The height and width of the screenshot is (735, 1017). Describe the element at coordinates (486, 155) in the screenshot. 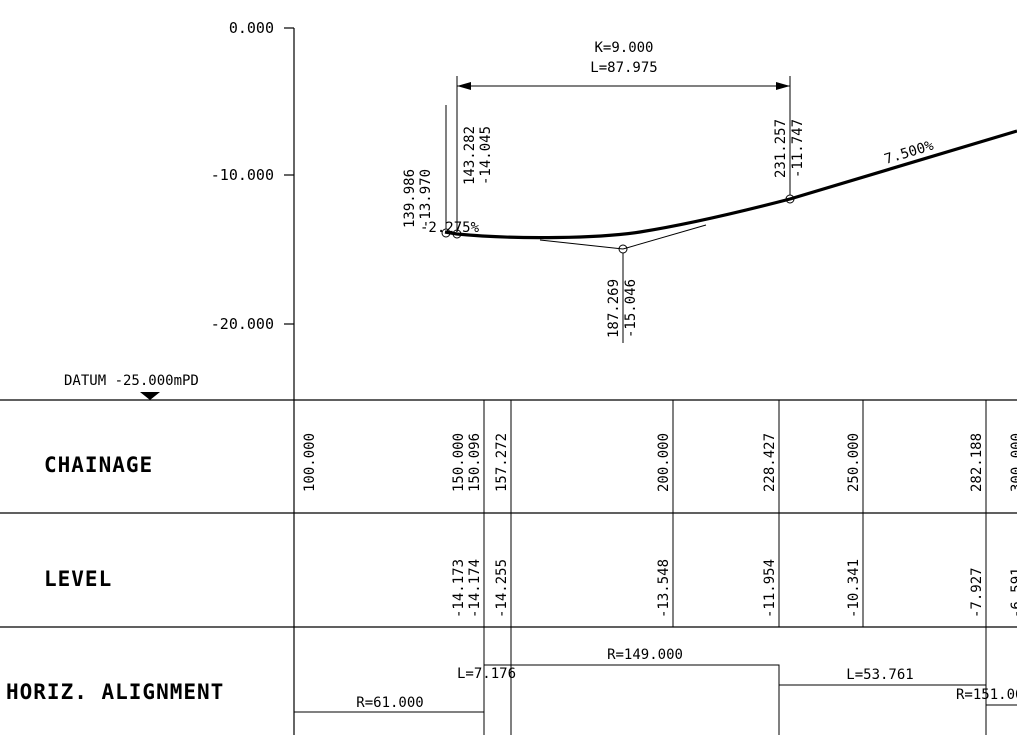

I see `p2-level: -14.045` at that location.